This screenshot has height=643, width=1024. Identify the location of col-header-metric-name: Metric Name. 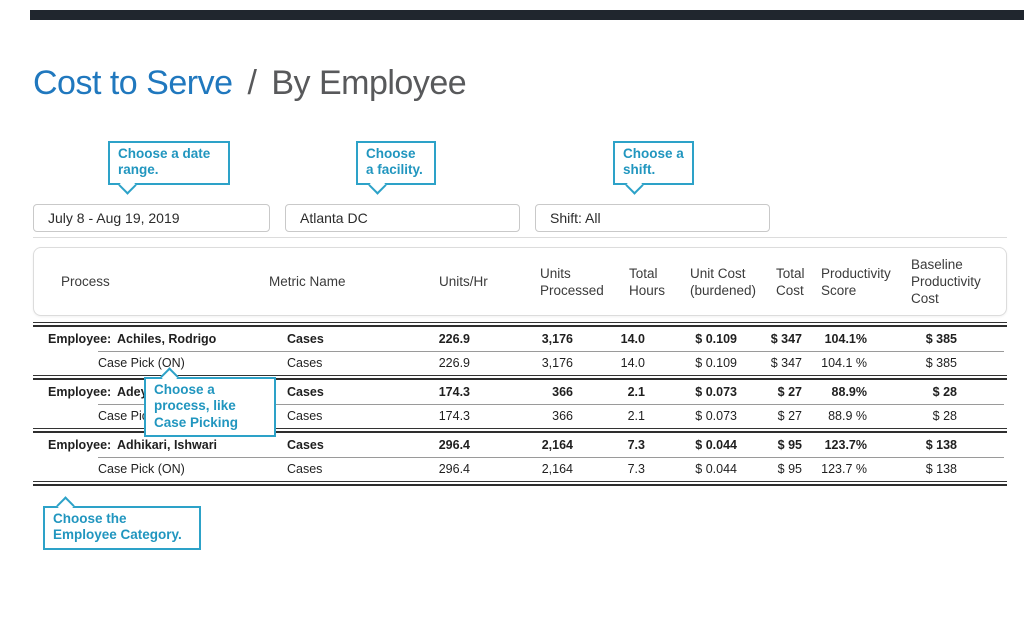
(307, 281).